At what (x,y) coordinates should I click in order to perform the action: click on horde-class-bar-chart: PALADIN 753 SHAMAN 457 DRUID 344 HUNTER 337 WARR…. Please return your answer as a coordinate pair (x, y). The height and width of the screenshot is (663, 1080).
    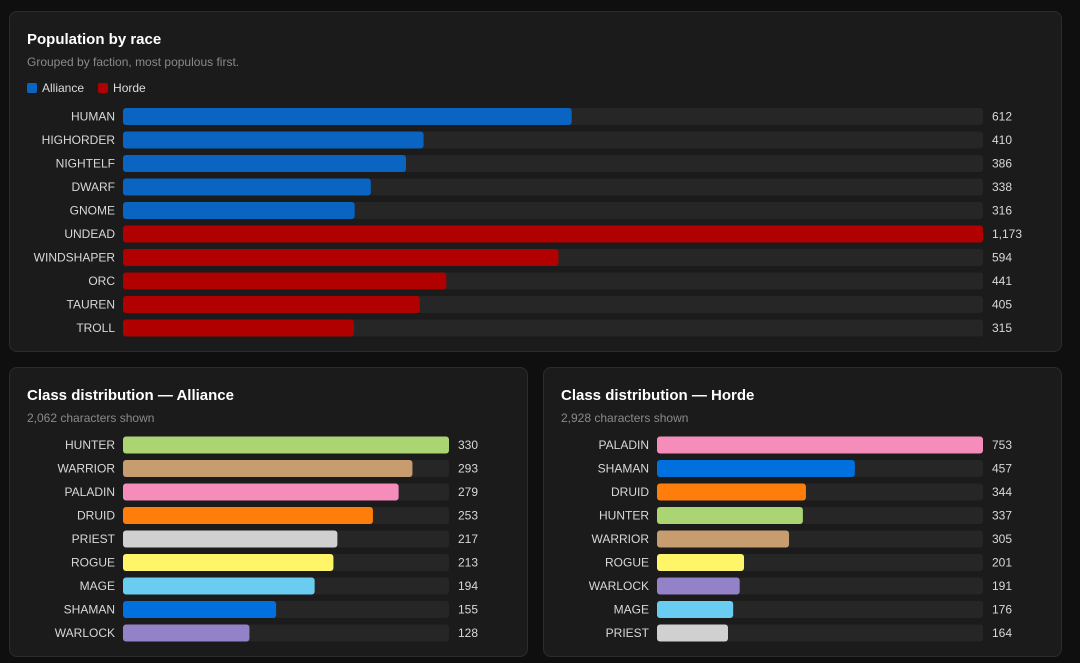
    Looking at the image, I should click on (800, 539).